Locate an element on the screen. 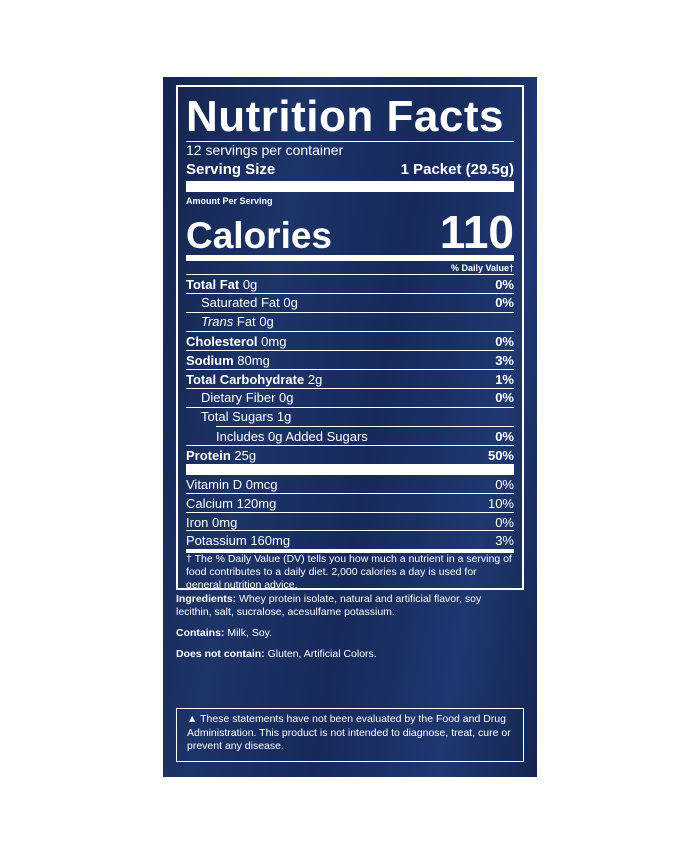 The height and width of the screenshot is (855, 700). vitamin-name: Potassium is located at coordinates (216, 540).